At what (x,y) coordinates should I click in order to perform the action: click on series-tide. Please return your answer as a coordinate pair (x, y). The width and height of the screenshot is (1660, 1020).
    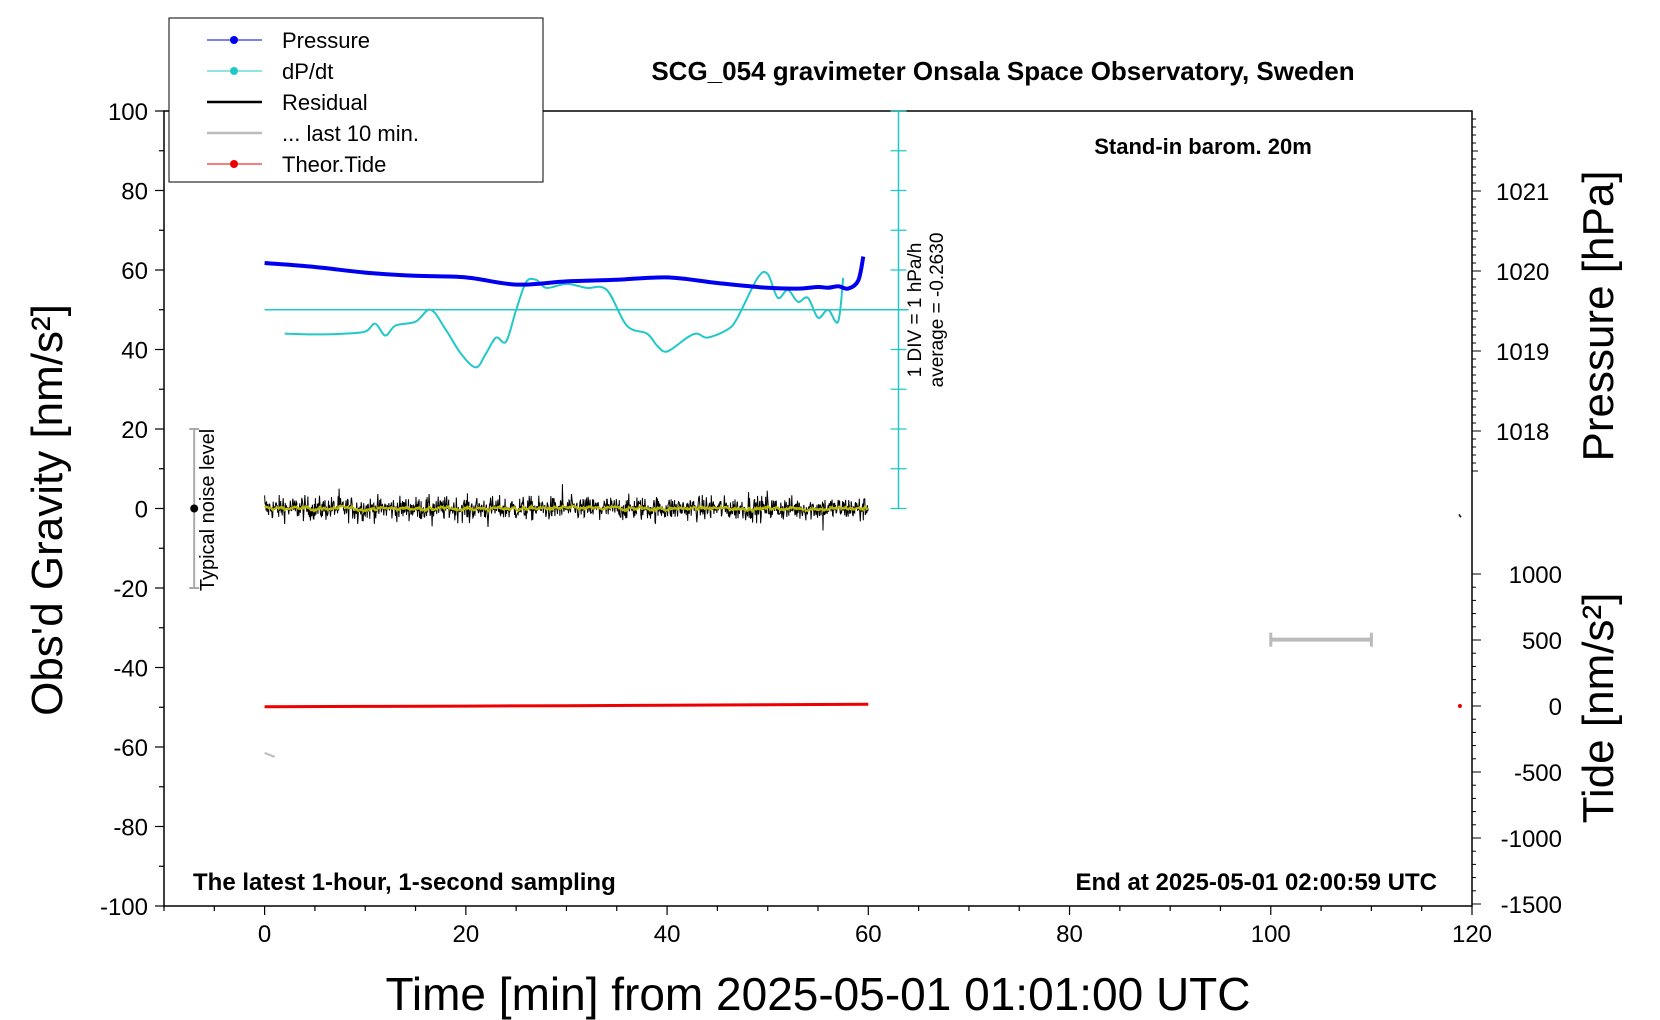
    Looking at the image, I should click on (566, 705).